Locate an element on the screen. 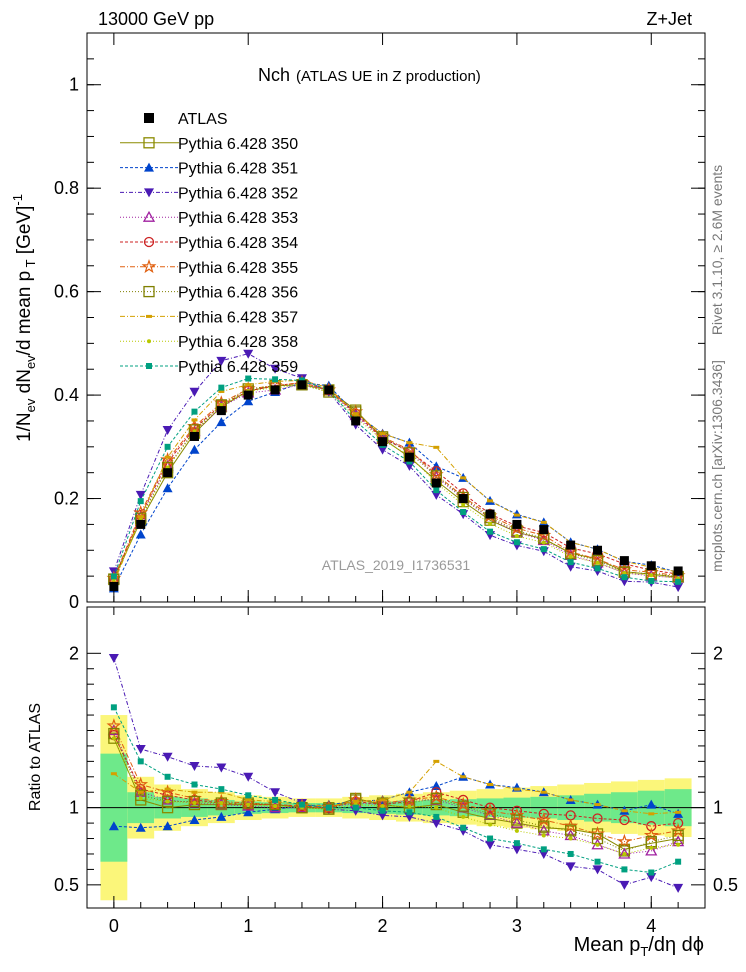  x-tick-label: 1 is located at coordinates (248, 926).